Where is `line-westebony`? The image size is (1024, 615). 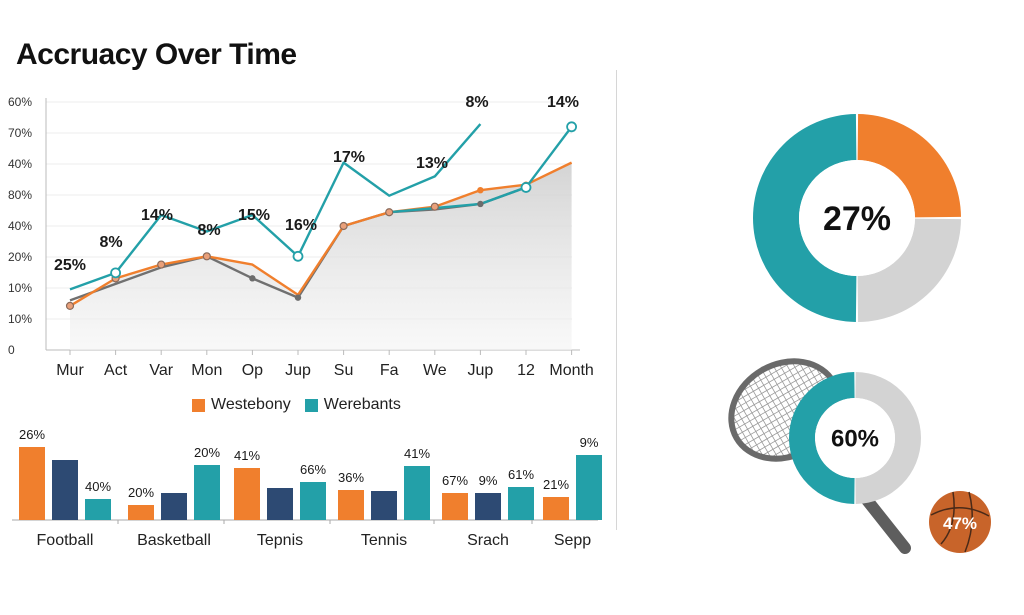 line-westebony is located at coordinates (321, 234).